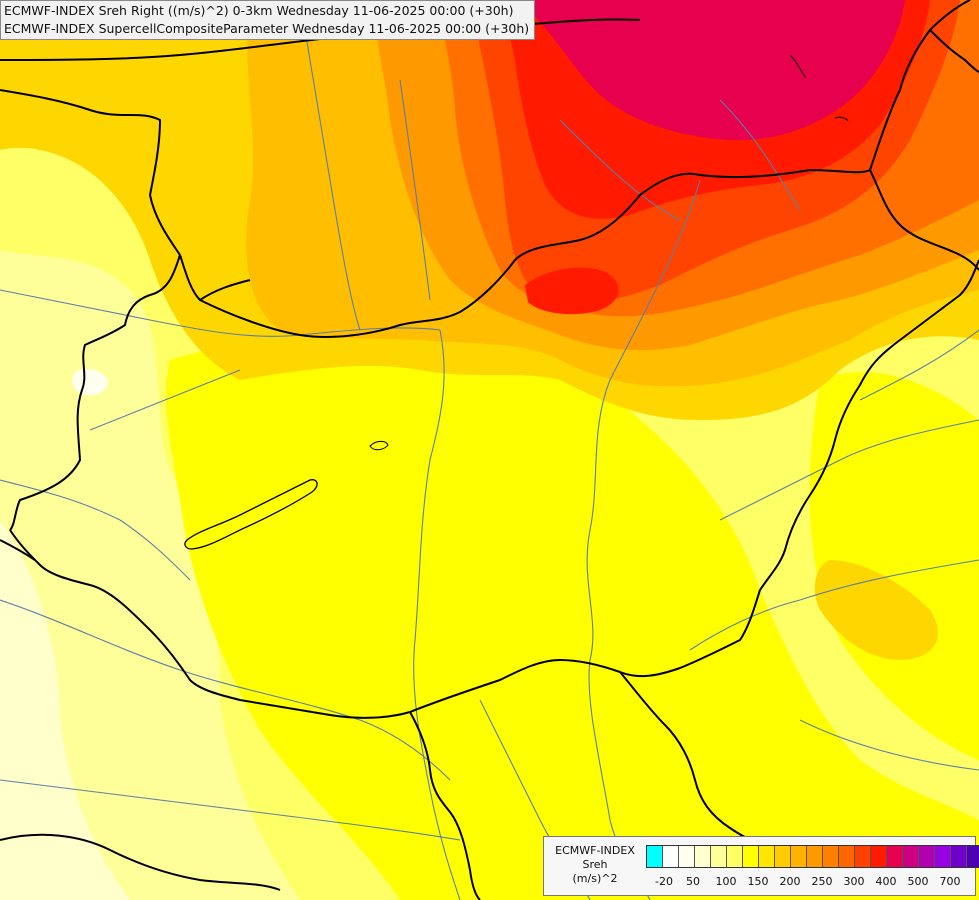  What do you see at coordinates (165, 400) in the screenshot?
I see `river-raba` at bounding box center [165, 400].